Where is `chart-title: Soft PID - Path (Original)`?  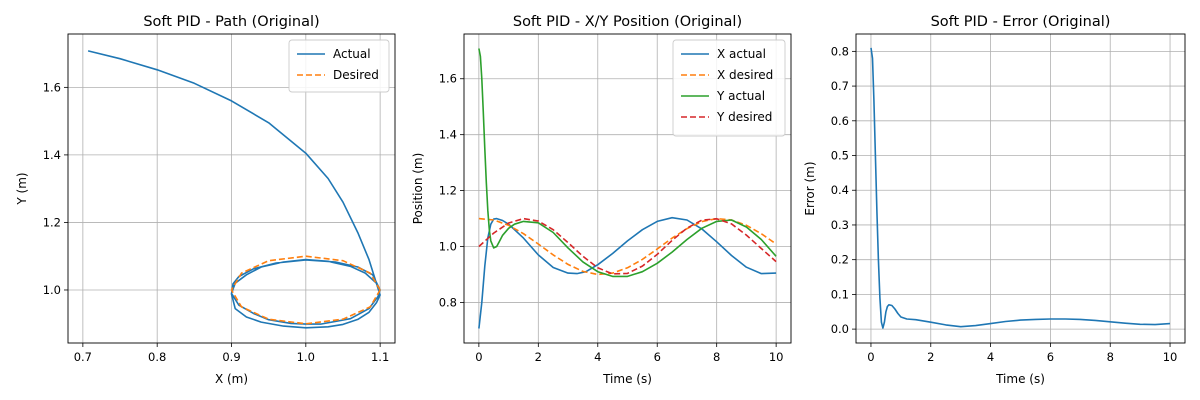
chart-title: Soft PID - Path (Original) is located at coordinates (231, 22).